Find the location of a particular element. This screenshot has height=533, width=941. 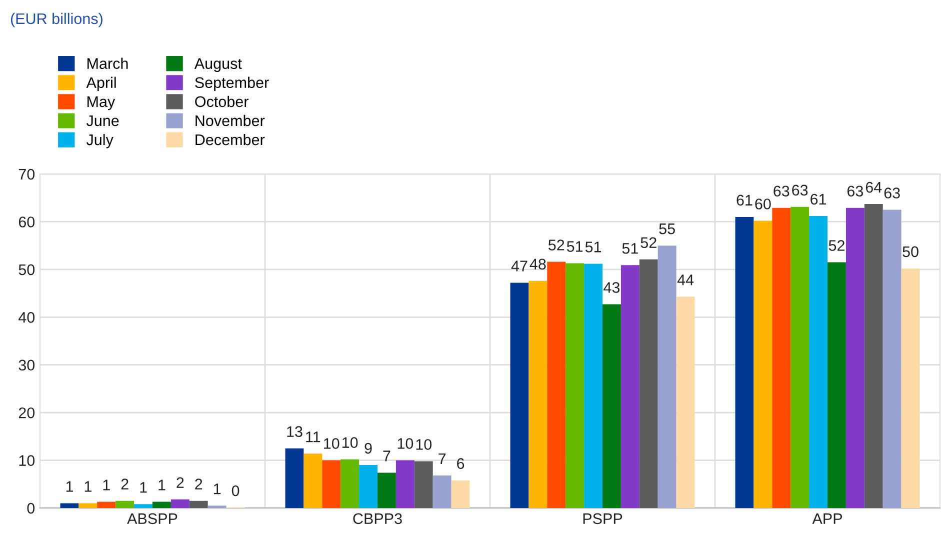

y-tick-label: 10 is located at coordinates (27, 460).